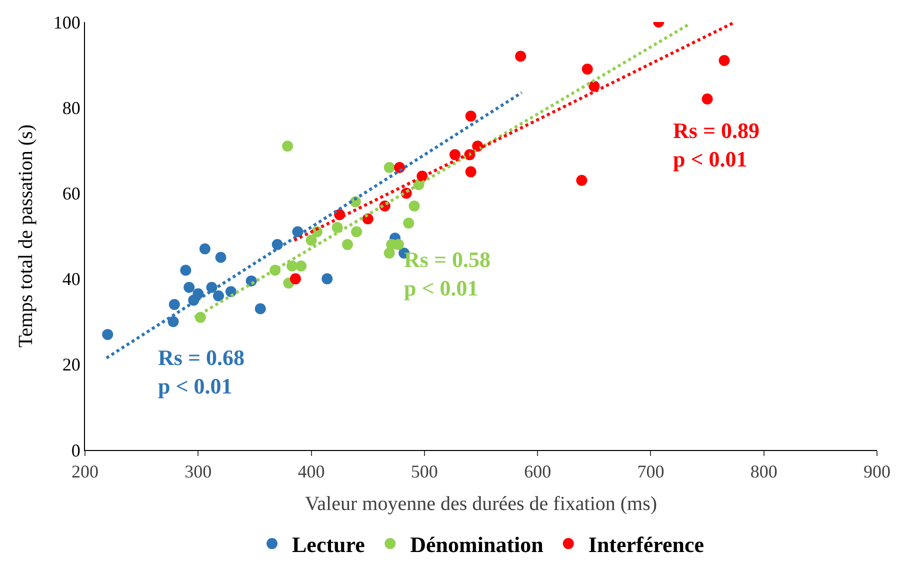 This screenshot has width=903, height=577. I want to click on x-tick-label: 300, so click(198, 472).